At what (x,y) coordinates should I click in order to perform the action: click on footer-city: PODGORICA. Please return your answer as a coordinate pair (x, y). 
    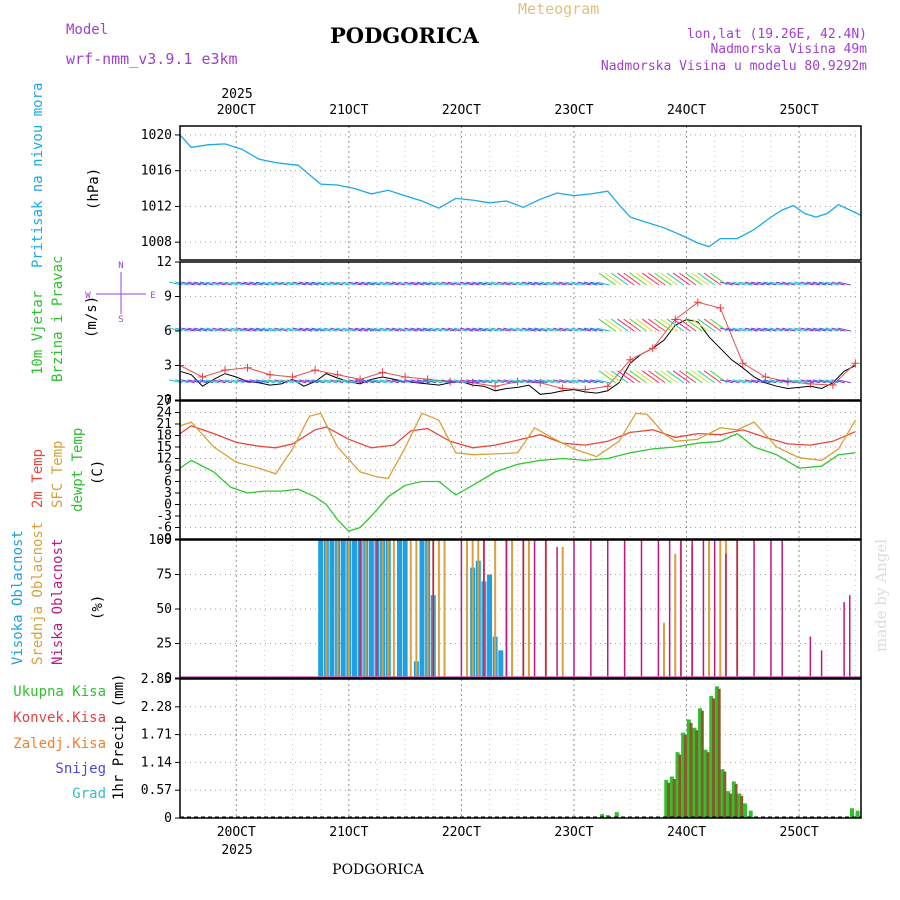
    Looking at the image, I should click on (378, 870).